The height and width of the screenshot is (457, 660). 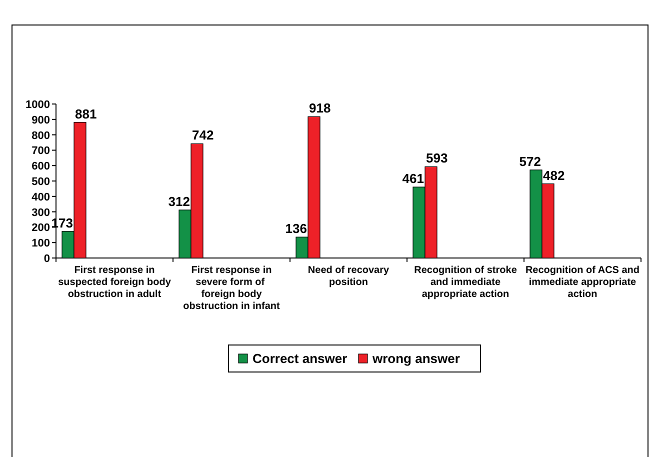 What do you see at coordinates (41, 197) in the screenshot?
I see `y-tick-label: 400` at bounding box center [41, 197].